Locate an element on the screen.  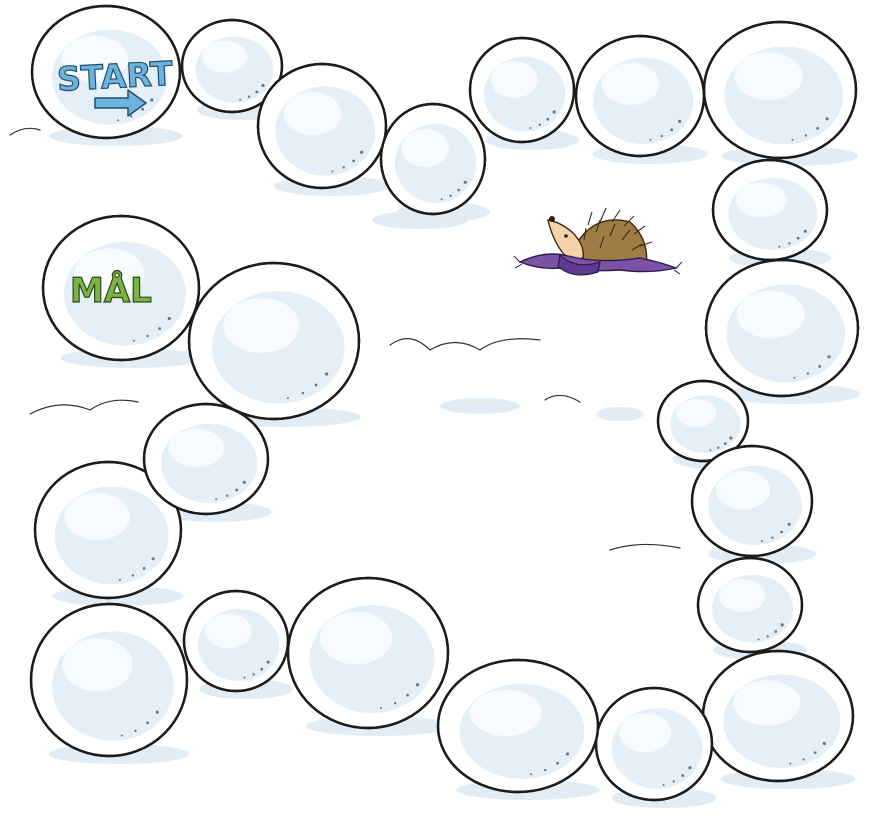
finish-space-label: MÅL is located at coordinates (110, 290).